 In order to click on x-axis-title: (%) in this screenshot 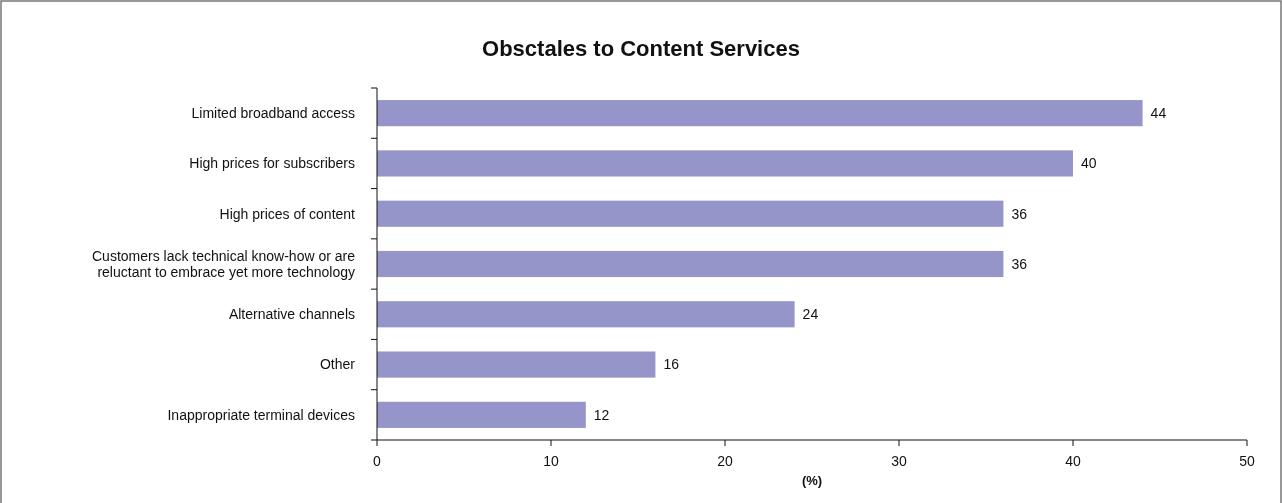, I will do `click(812, 480)`.